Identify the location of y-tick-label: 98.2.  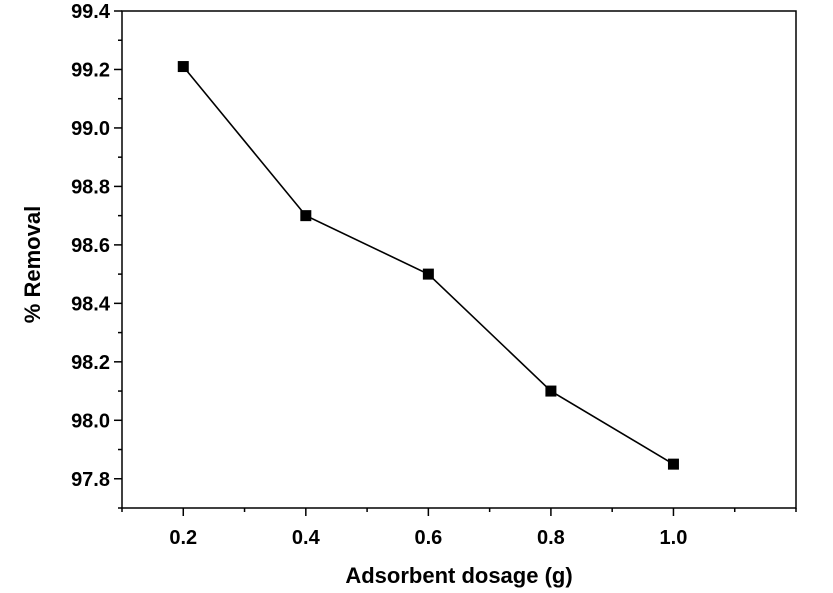
(90, 363).